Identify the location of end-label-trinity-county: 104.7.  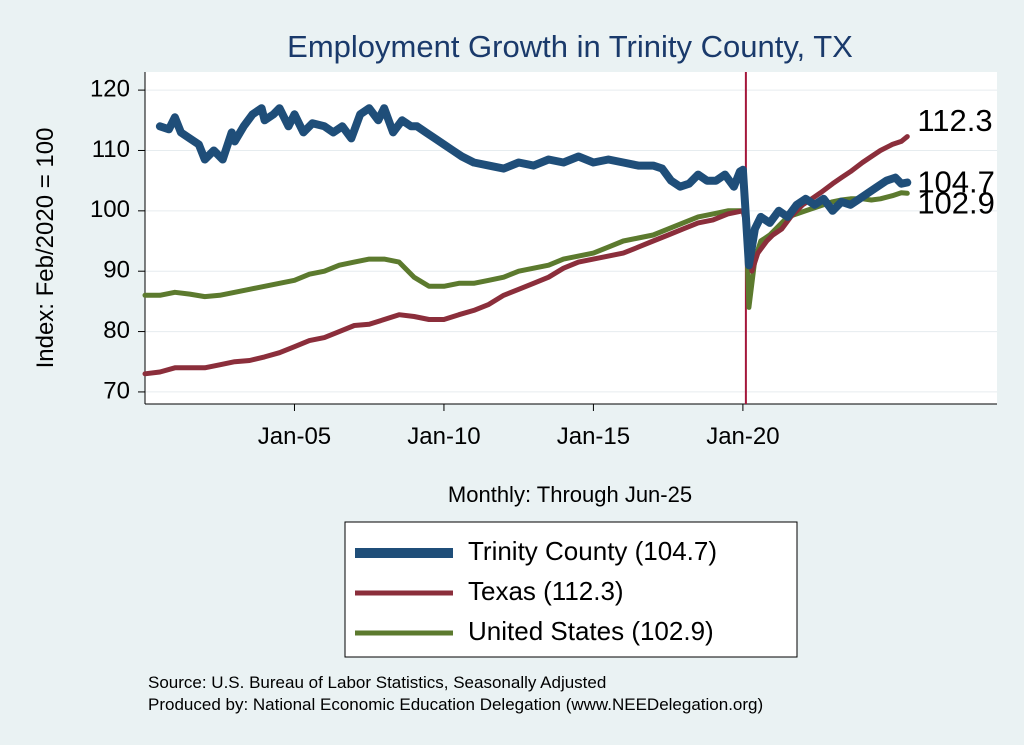
(956, 182).